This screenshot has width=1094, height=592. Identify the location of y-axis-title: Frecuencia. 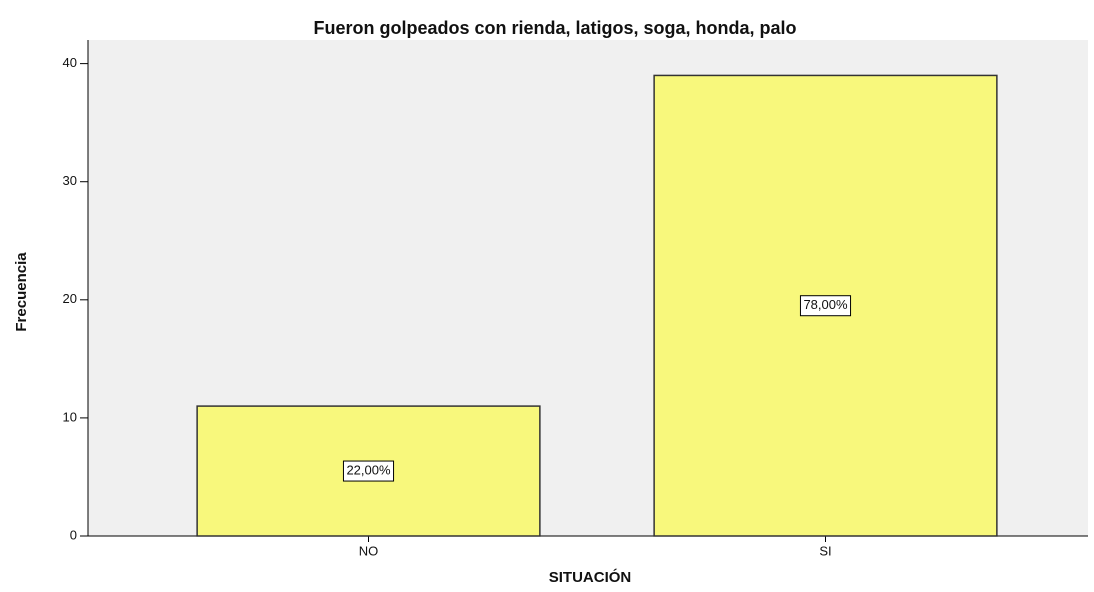
(21, 292).